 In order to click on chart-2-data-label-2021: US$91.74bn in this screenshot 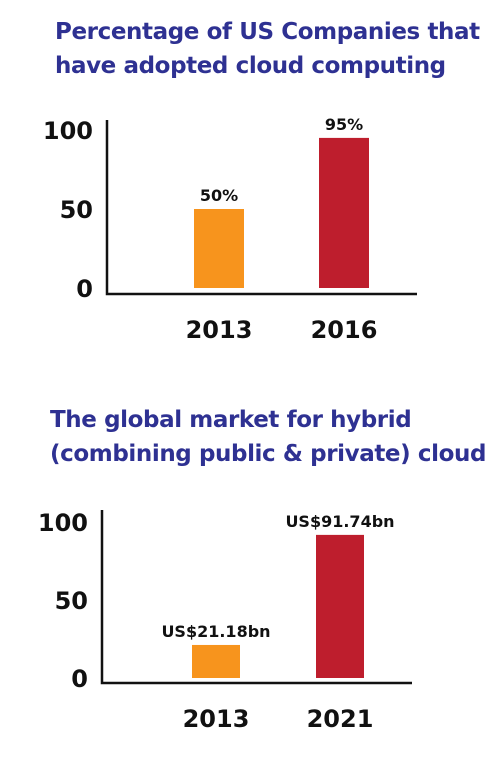, I will do `click(339, 521)`.